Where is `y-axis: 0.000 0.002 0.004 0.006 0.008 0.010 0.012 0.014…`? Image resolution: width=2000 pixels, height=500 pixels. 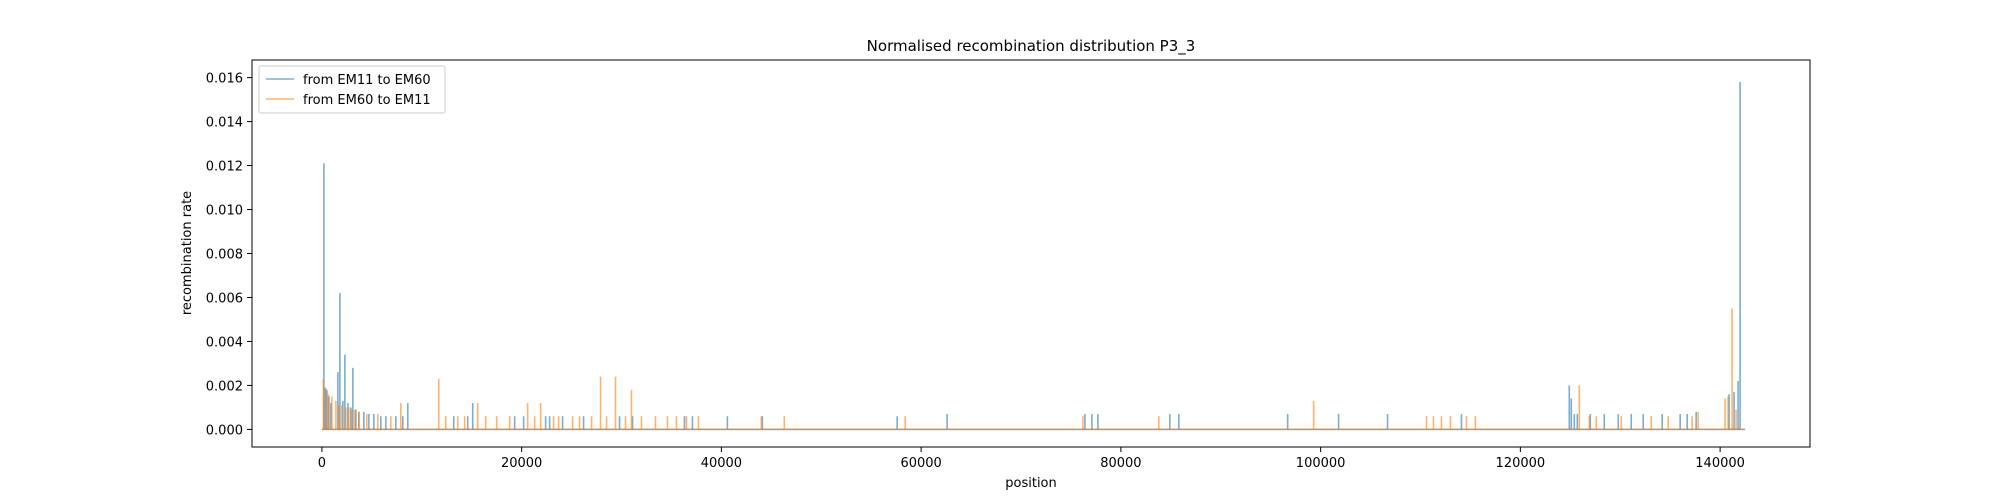 y-axis: 0.000 0.002 0.004 0.006 0.008 0.010 0.012 0.014… is located at coordinates (229, 255).